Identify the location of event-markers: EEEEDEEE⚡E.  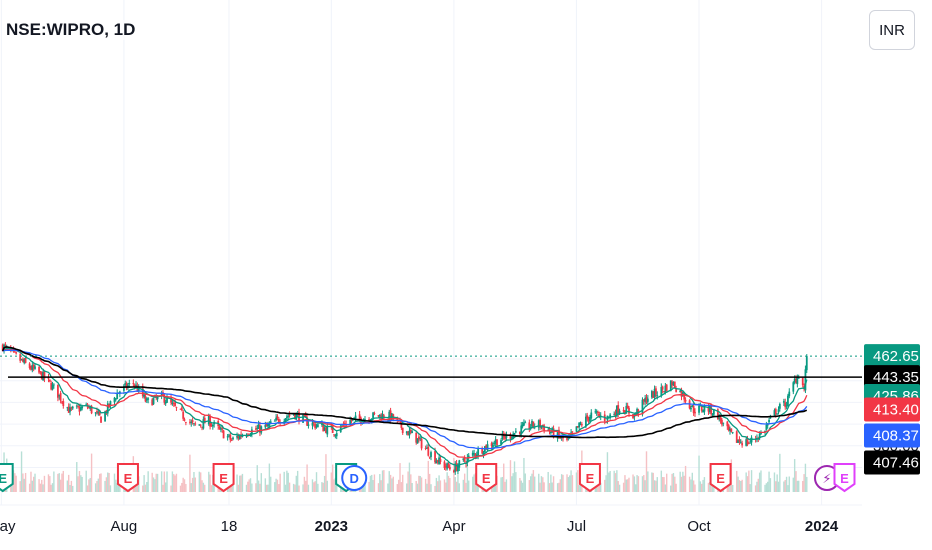
(428, 478).